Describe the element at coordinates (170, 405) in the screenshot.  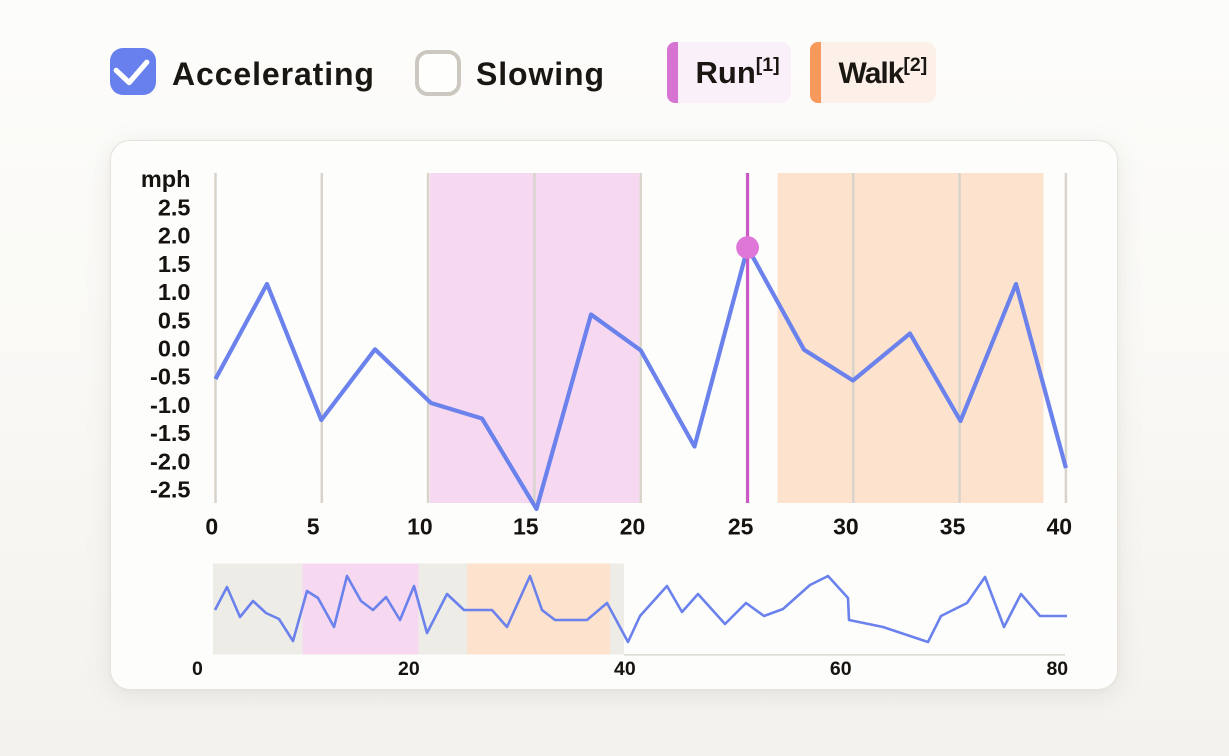
I see `svg-text: -1.0` at that location.